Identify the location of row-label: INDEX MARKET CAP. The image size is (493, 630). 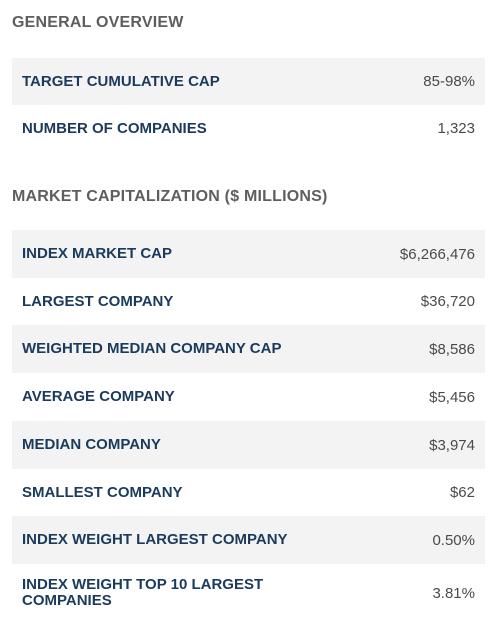
(97, 253).